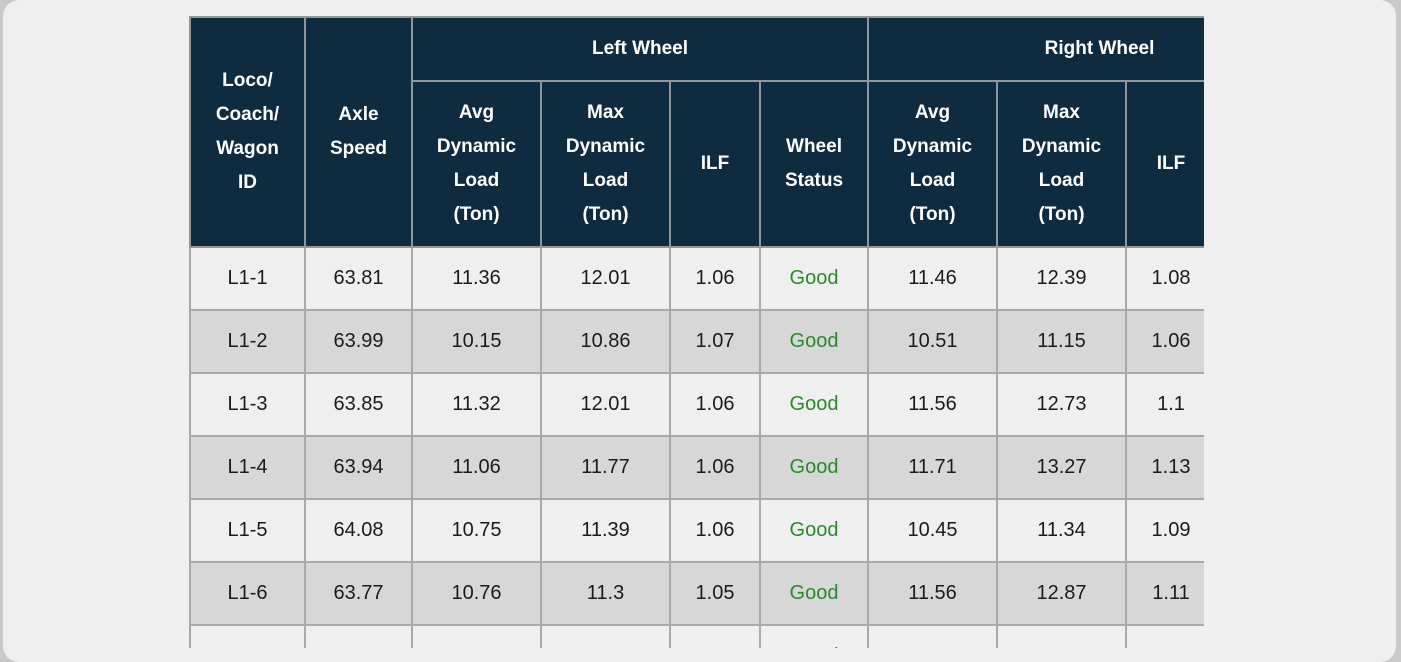 This screenshot has height=662, width=1401. Describe the element at coordinates (476, 341) in the screenshot. I see `cell-left-avg: 10.15` at that location.